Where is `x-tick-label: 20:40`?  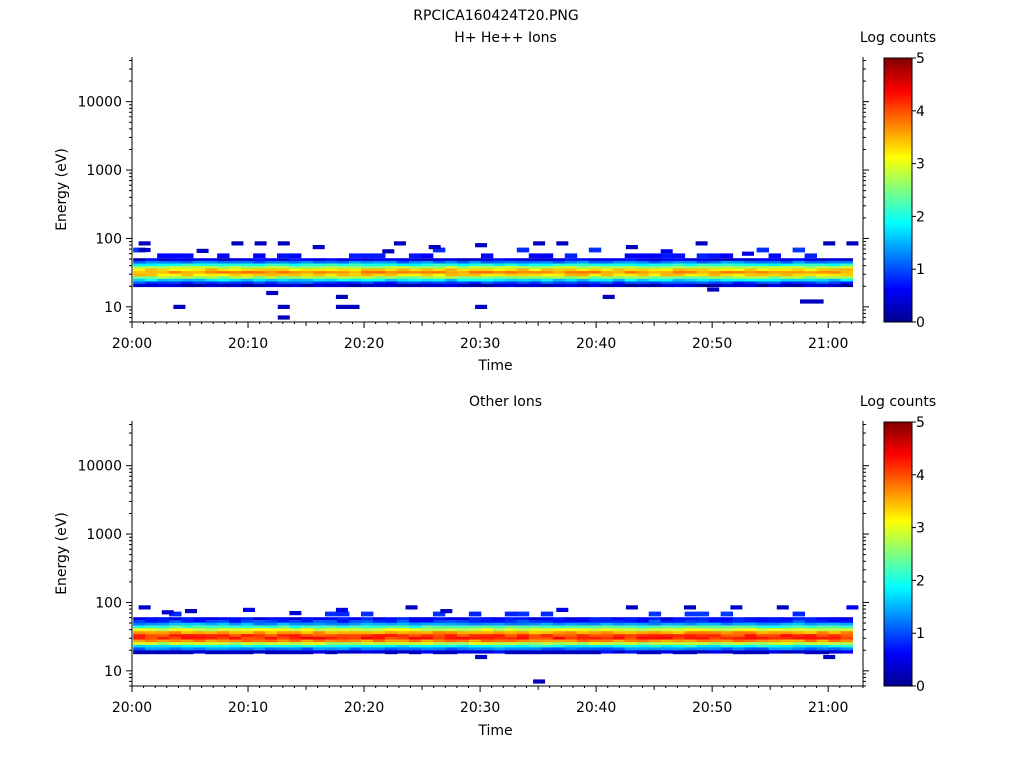 x-tick-label: 20:40 is located at coordinates (596, 708).